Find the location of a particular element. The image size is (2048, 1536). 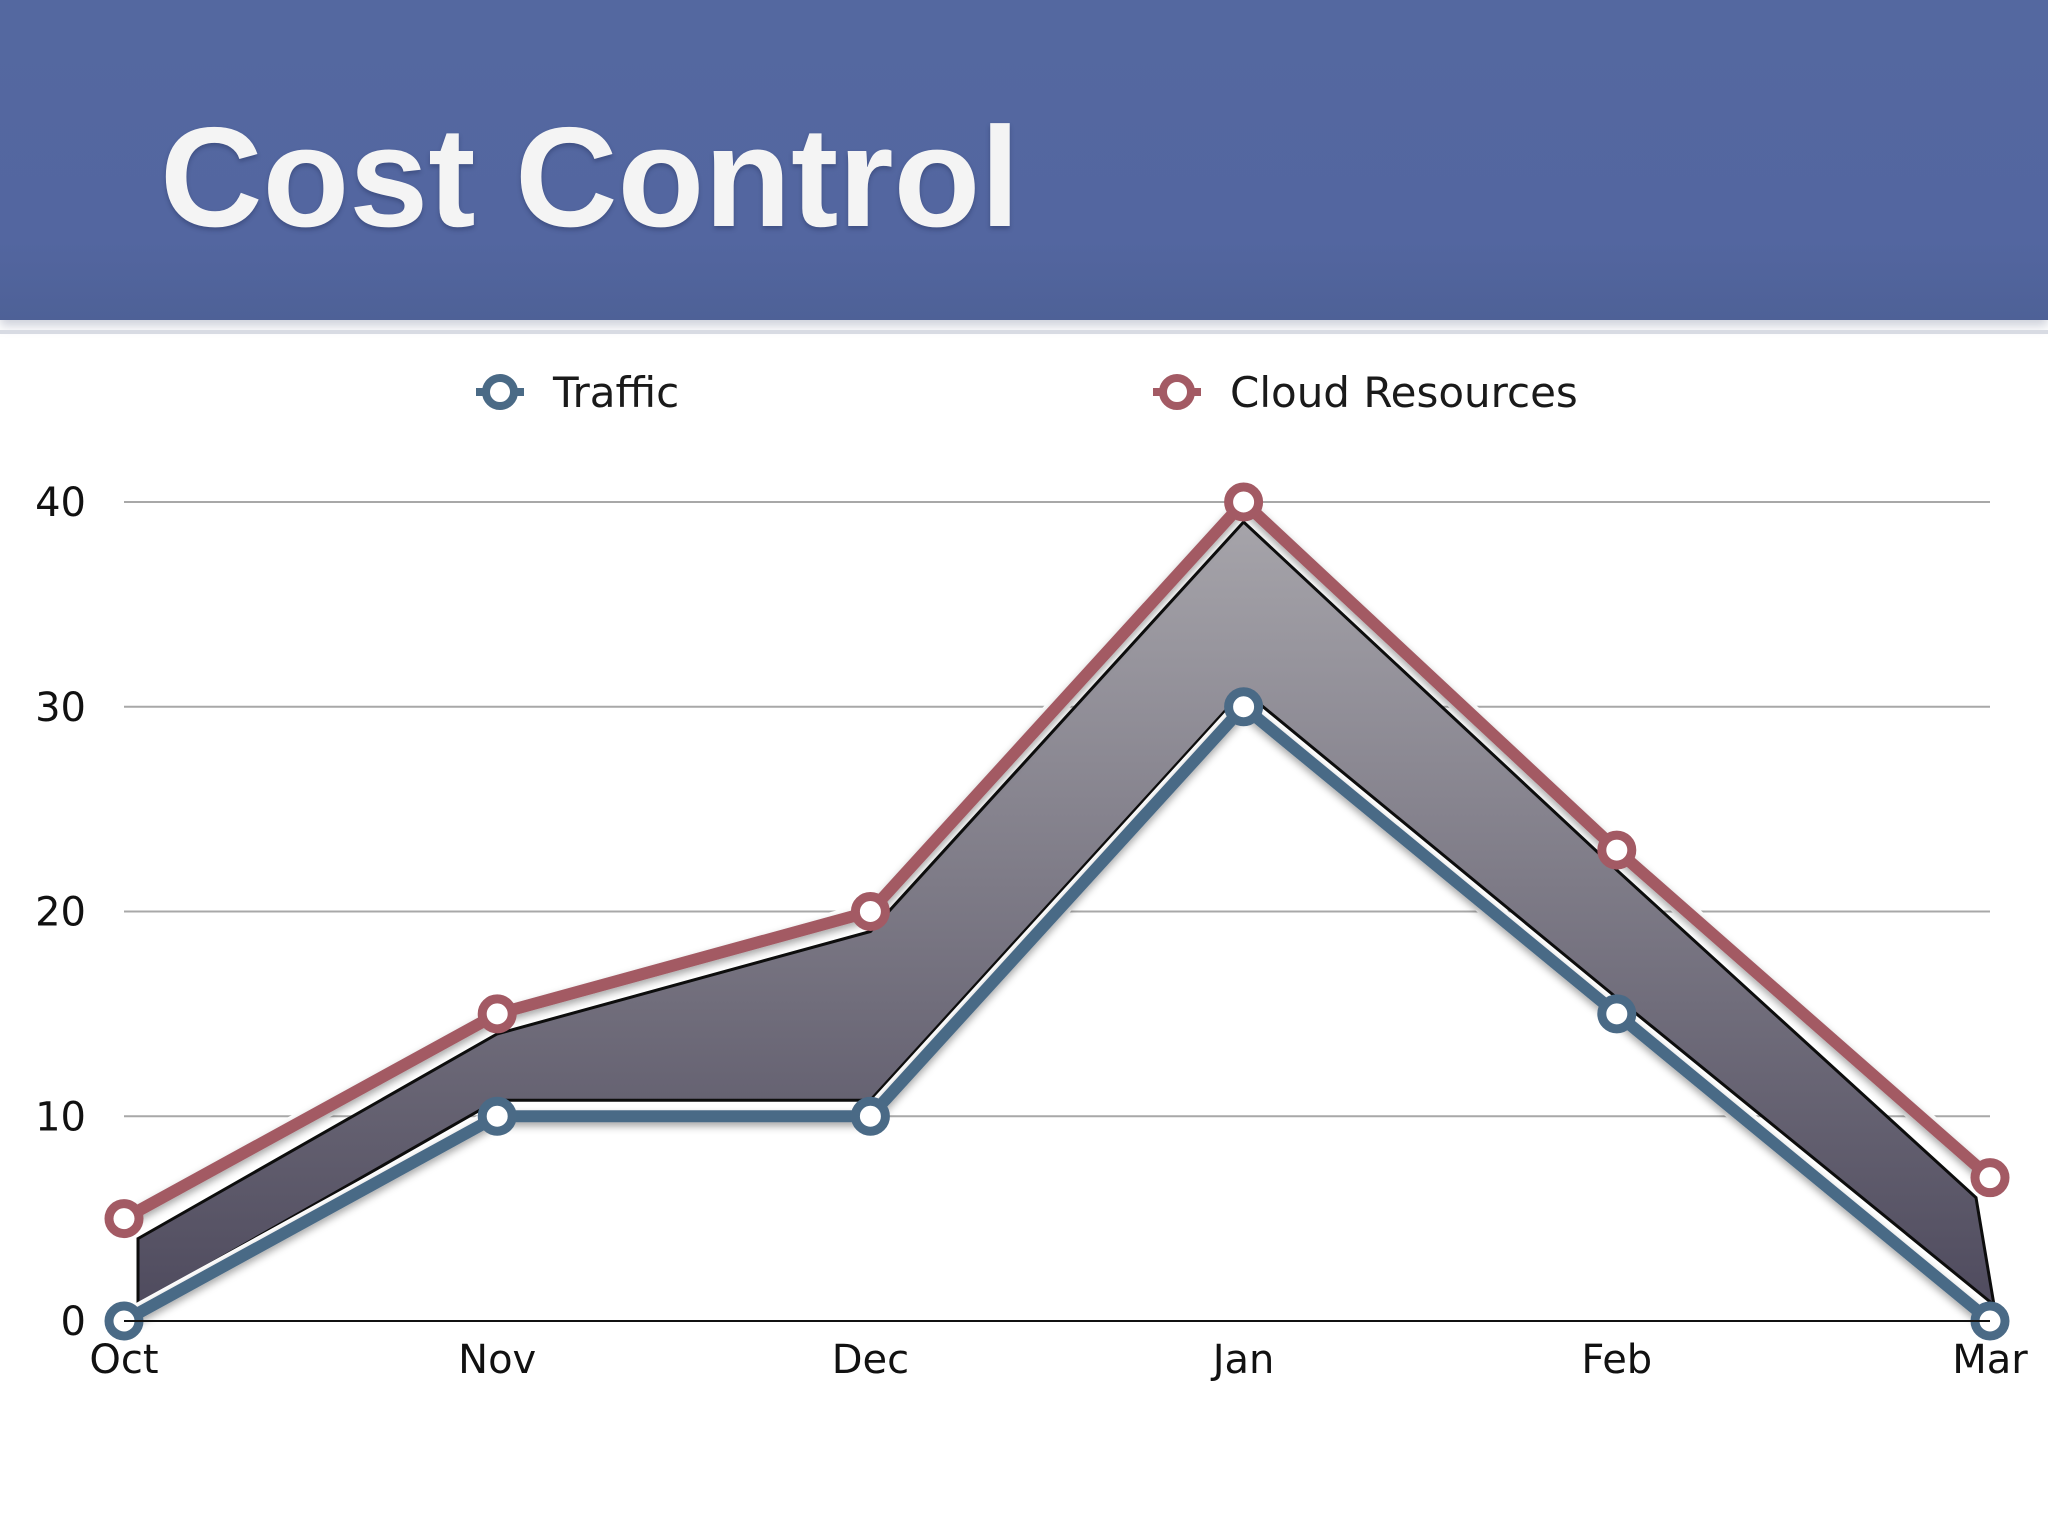

y-tick-label: 30 is located at coordinates (60, 708).